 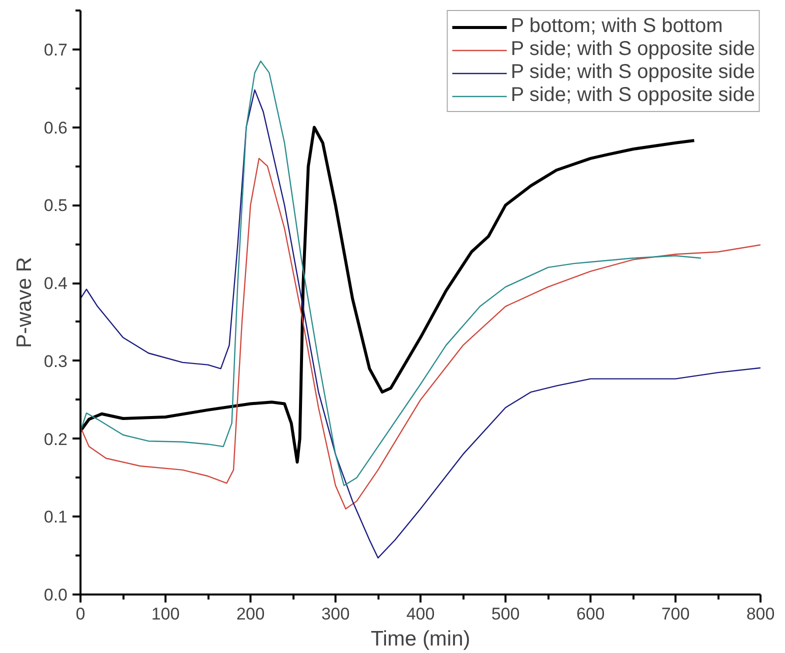 What do you see at coordinates (616, 26) in the screenshot?
I see `legend-label: P bottom; with S bottom` at bounding box center [616, 26].